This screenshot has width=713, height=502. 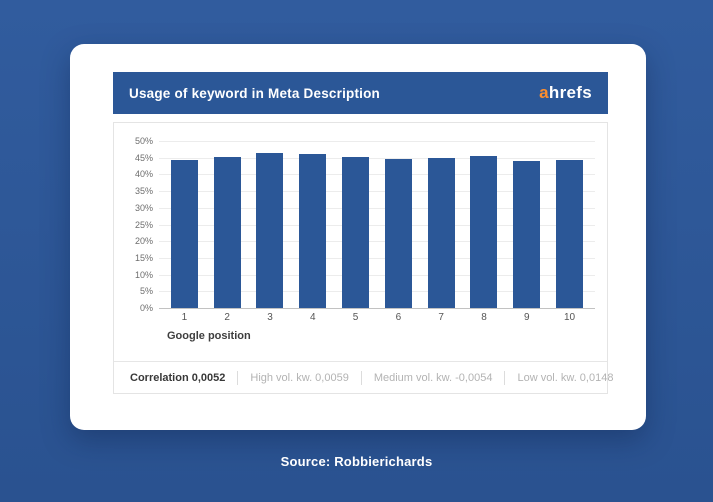 What do you see at coordinates (143, 174) in the screenshot?
I see `y-tick-label: 40%` at bounding box center [143, 174].